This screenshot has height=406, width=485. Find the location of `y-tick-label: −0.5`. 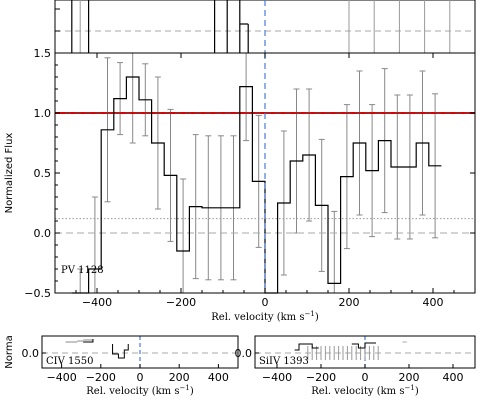

y-tick-label: −0.5 is located at coordinates (37, 293).